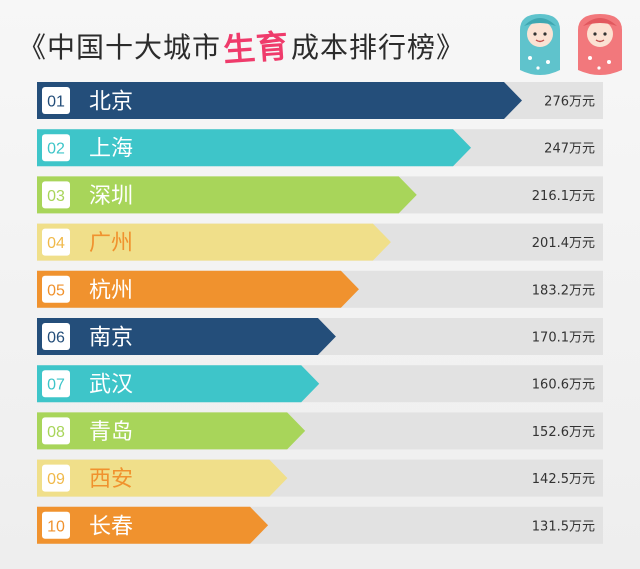 This screenshot has height=569, width=640. I want to click on rank-number: 04, so click(56, 243).